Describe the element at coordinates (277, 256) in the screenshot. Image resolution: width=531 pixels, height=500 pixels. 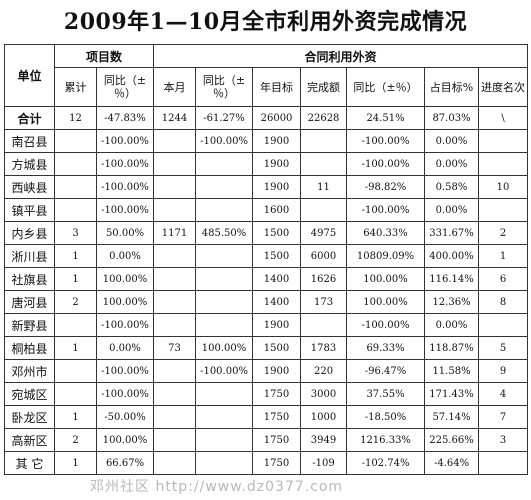
I see `annual-target-cell: 1500` at that location.